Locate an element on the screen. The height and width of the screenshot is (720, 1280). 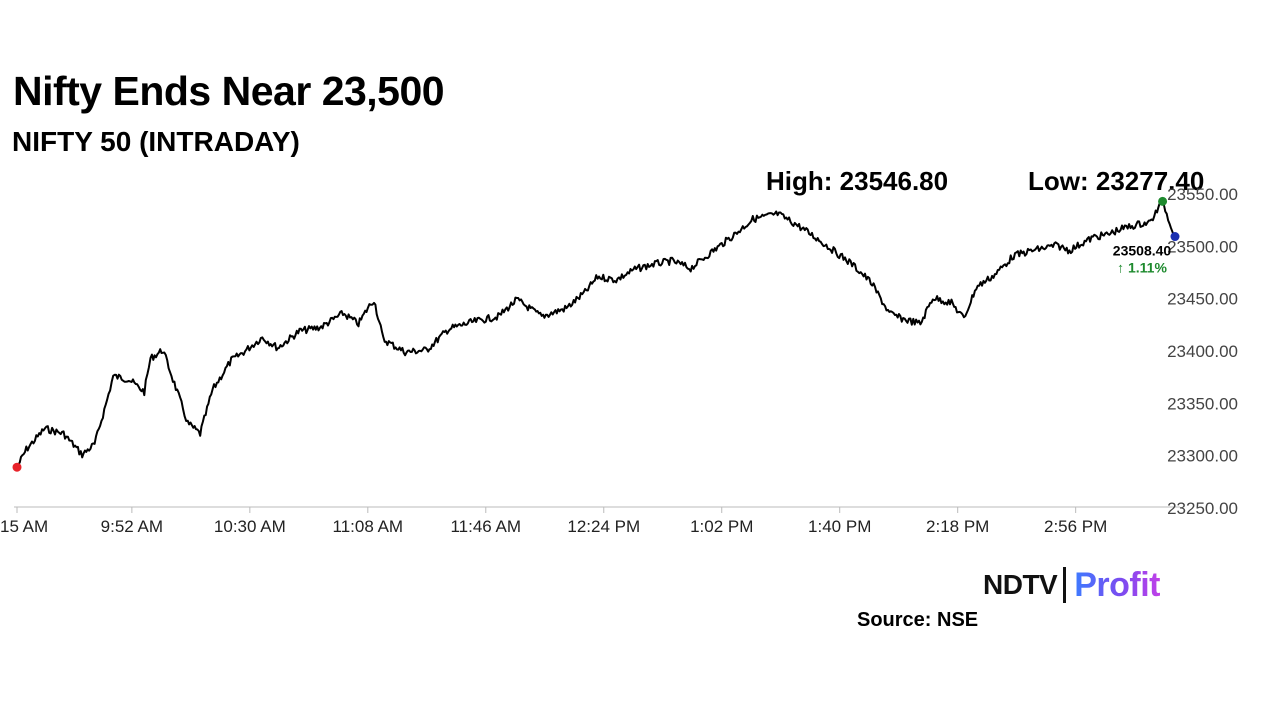
logo-profit-text: Profit is located at coordinates (1117, 584).